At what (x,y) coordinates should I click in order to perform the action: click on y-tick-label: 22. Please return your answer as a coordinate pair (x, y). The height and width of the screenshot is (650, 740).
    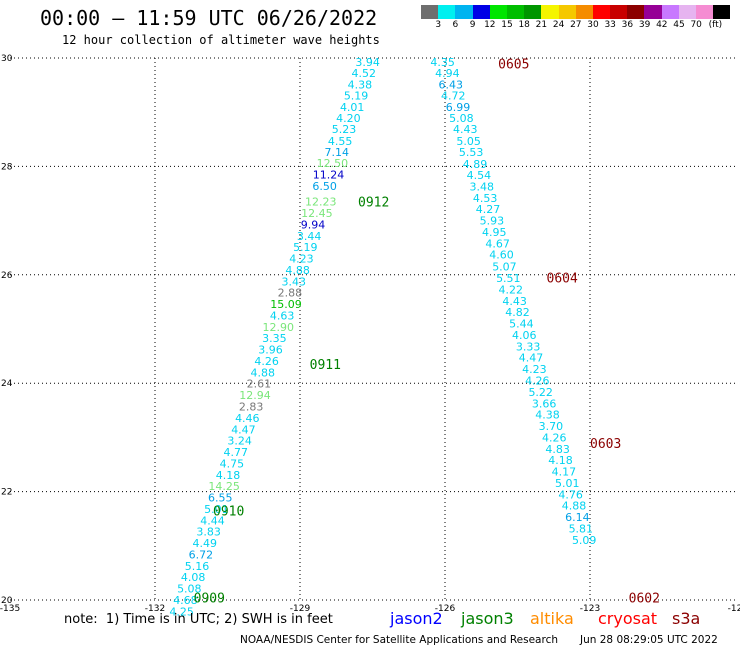
    Looking at the image, I should click on (6, 493).